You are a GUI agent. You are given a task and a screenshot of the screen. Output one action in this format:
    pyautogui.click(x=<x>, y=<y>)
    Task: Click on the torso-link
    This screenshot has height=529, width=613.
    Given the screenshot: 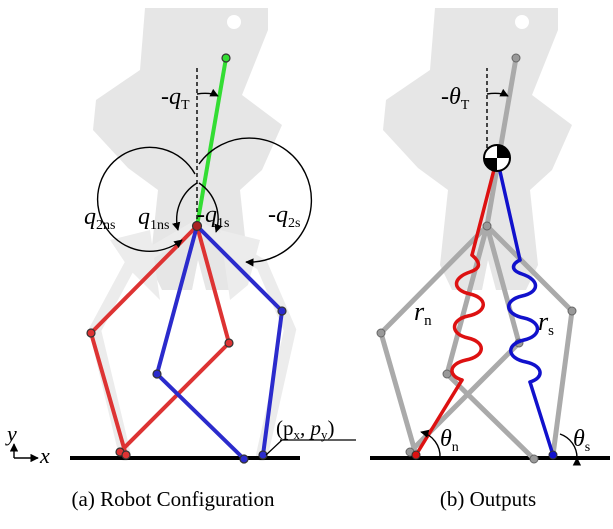 What is the action you would take?
    pyautogui.click(x=211, y=142)
    